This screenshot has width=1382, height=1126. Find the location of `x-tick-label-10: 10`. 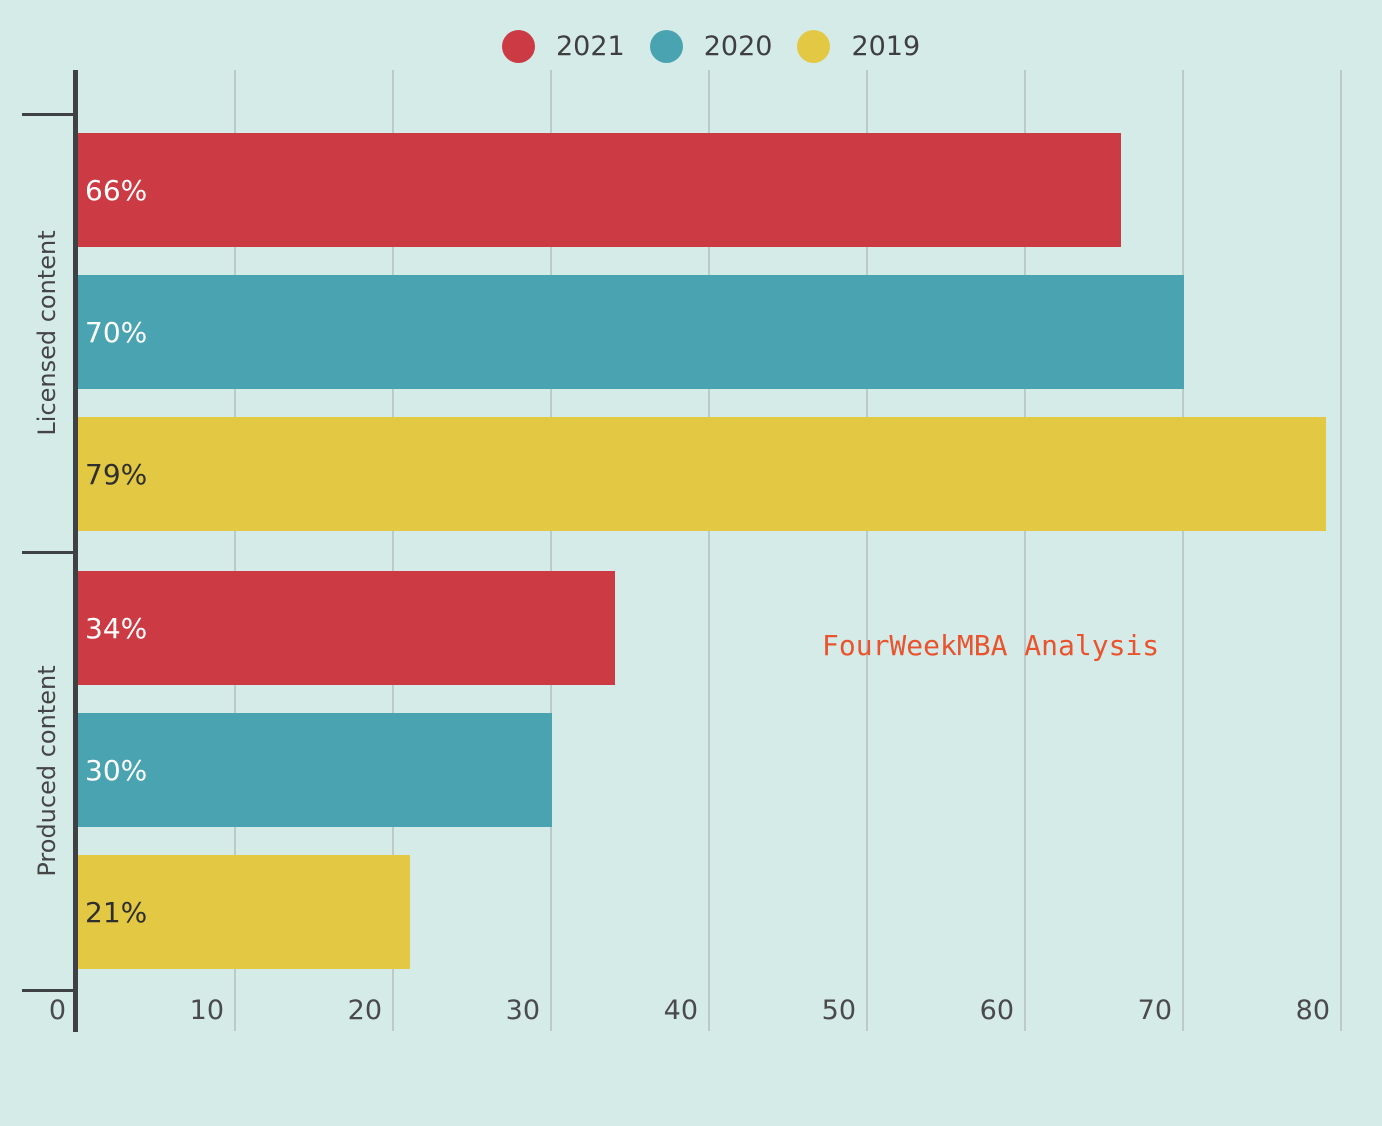

x-tick-label-10: 10 is located at coordinates (206, 1010).